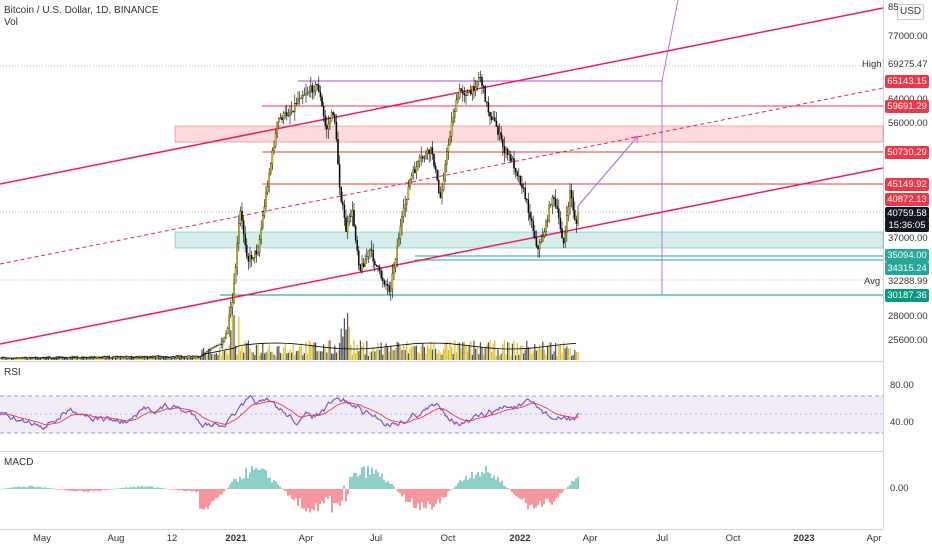  What do you see at coordinates (448, 538) in the screenshot?
I see `x-tick: Oct` at bounding box center [448, 538].